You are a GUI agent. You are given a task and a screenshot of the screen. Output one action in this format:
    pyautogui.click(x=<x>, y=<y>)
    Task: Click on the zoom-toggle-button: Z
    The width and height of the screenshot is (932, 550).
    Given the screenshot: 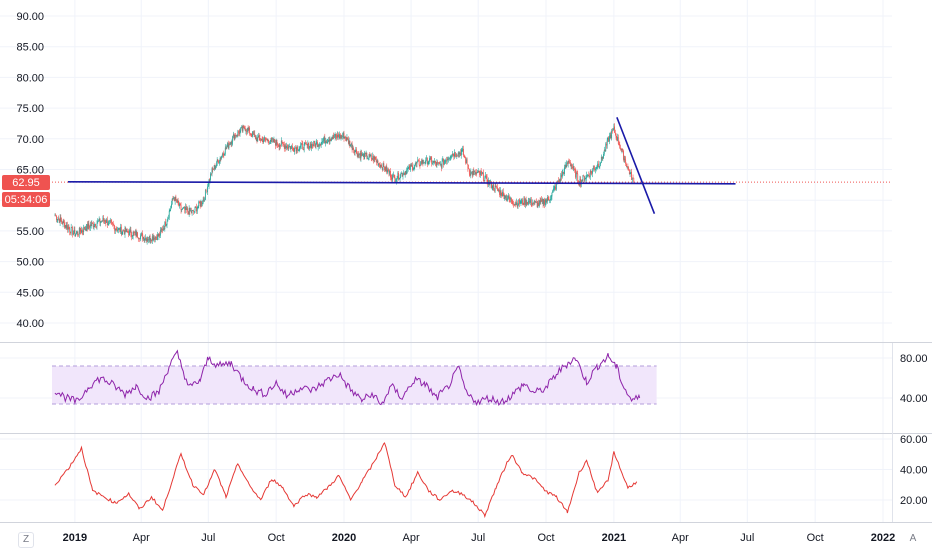 What is the action you would take?
    pyautogui.click(x=26, y=540)
    